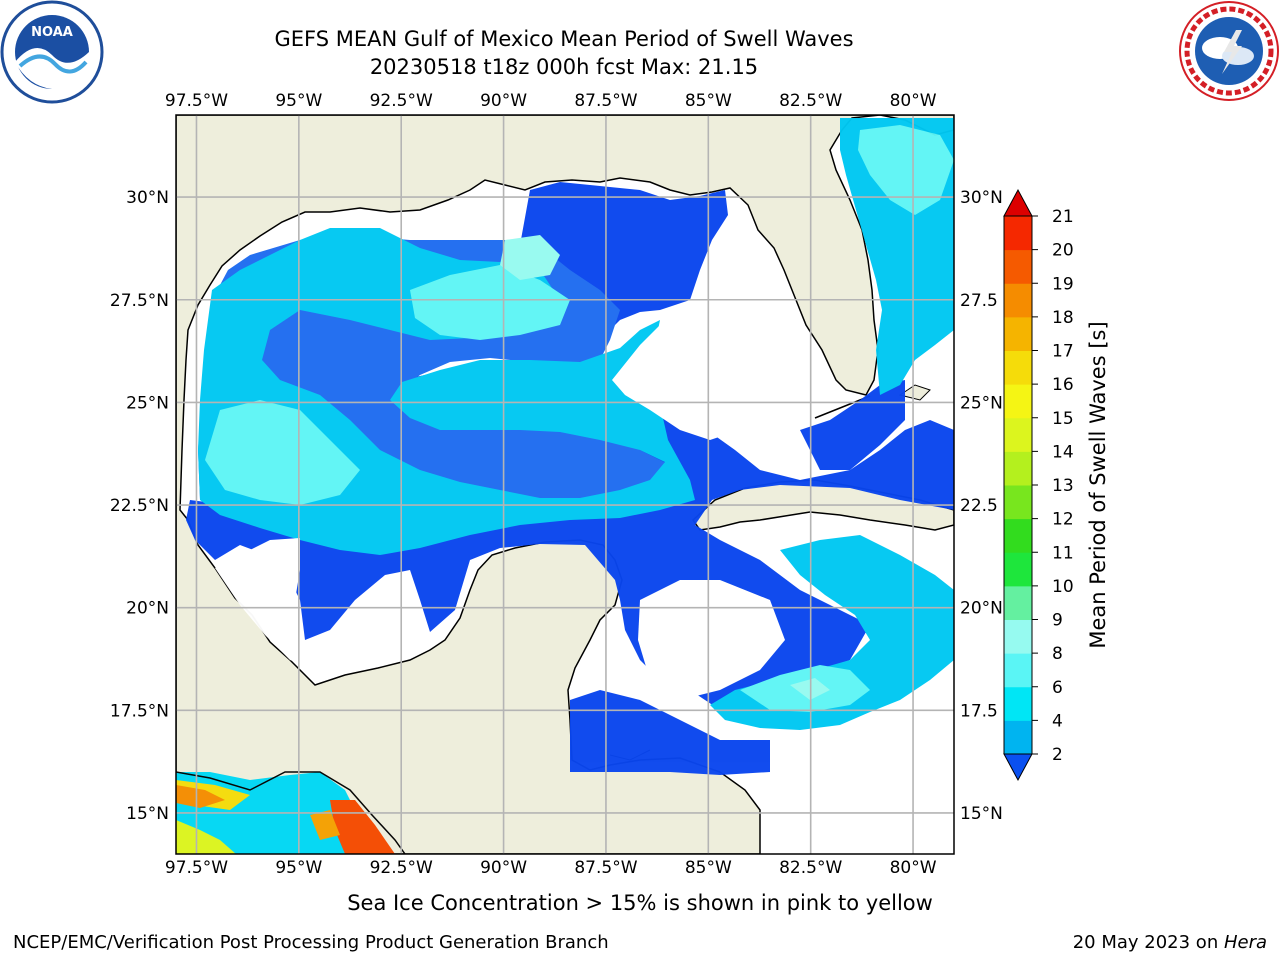  I want to click on lon-label-bottom: 90°W, so click(503, 868).